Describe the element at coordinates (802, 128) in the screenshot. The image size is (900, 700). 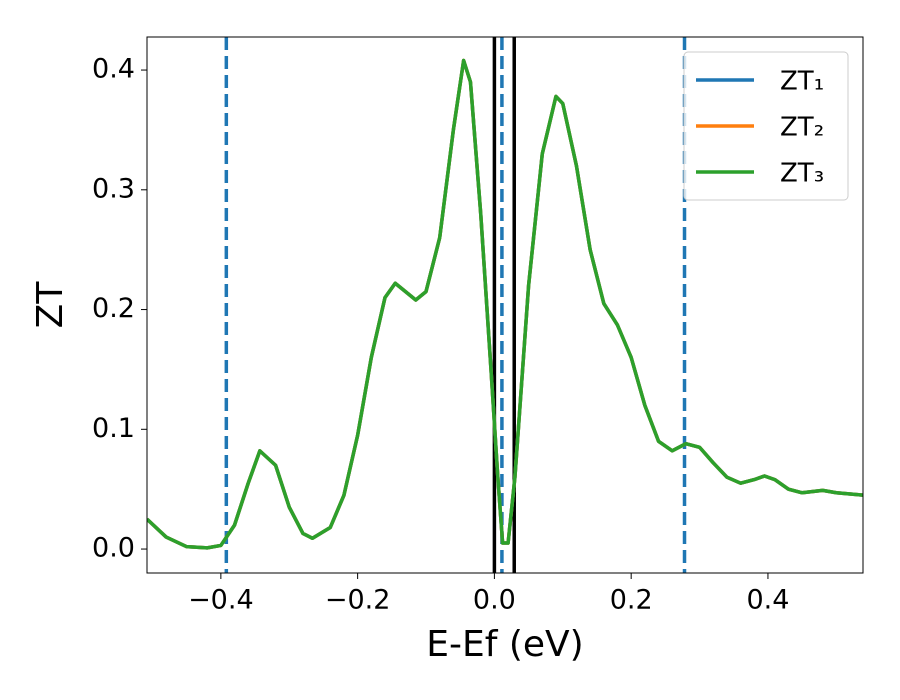
I see `legend-label: ZT₂` at that location.